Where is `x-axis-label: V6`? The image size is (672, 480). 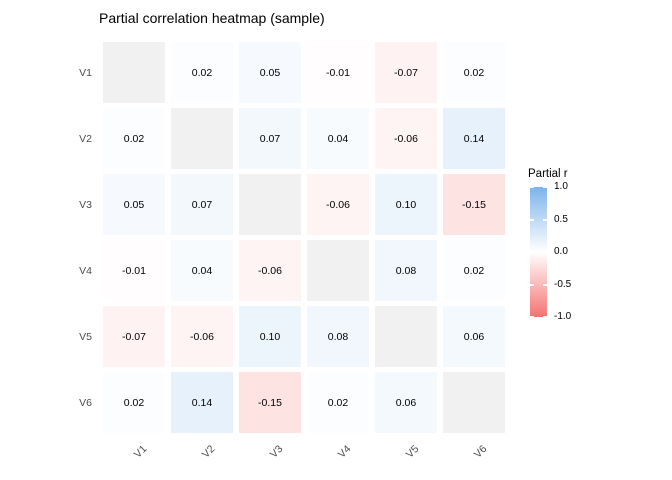
x-axis-label: V6 is located at coordinates (480, 452).